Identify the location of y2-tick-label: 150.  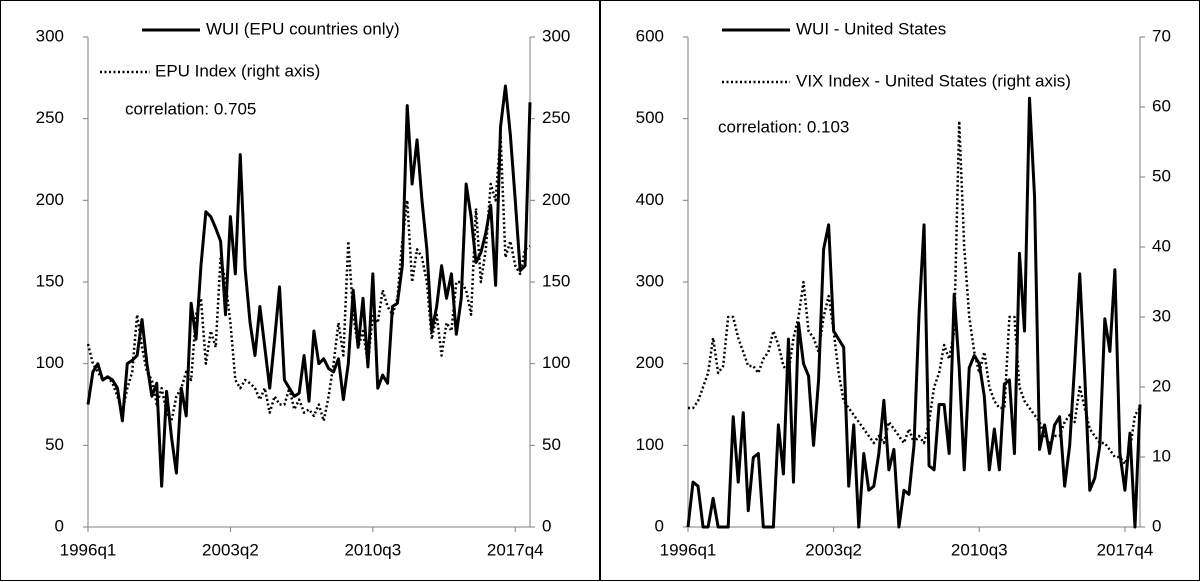
(556, 280).